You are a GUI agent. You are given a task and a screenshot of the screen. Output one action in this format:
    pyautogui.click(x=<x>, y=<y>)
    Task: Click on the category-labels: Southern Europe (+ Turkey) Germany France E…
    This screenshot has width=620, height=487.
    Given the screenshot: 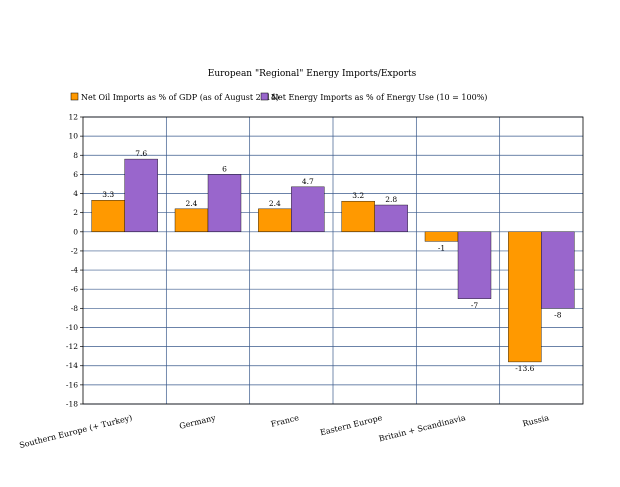 What is the action you would take?
    pyautogui.click(x=284, y=431)
    